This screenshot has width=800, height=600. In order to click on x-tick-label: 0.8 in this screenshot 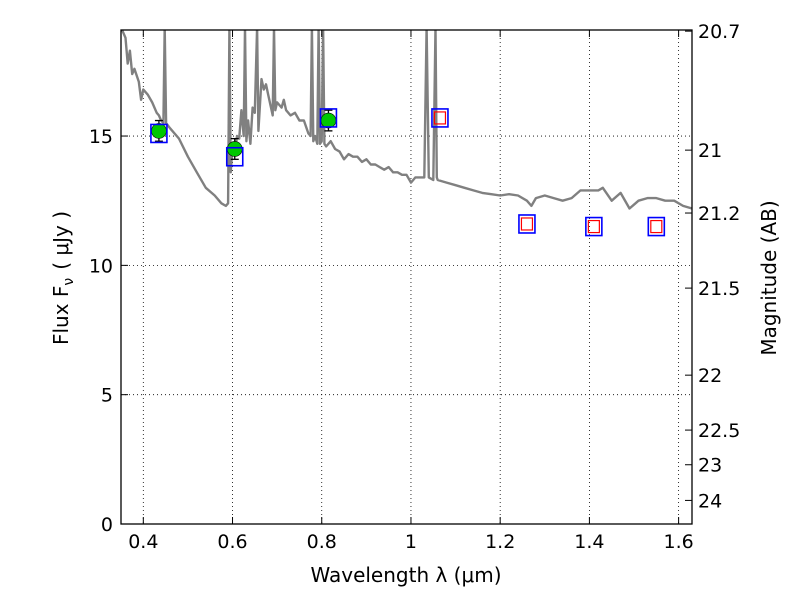, I will do `click(322, 542)`.